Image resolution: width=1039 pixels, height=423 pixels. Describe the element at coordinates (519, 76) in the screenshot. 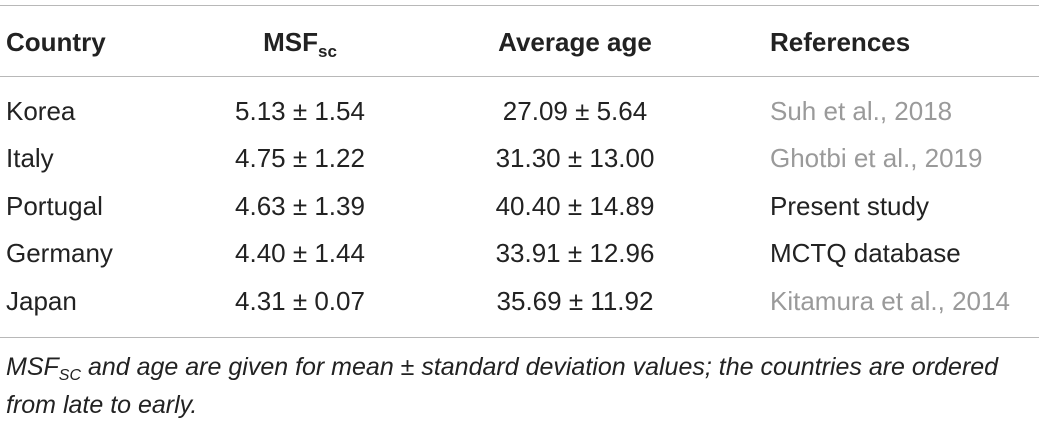

I see `header-divider-rule` at that location.